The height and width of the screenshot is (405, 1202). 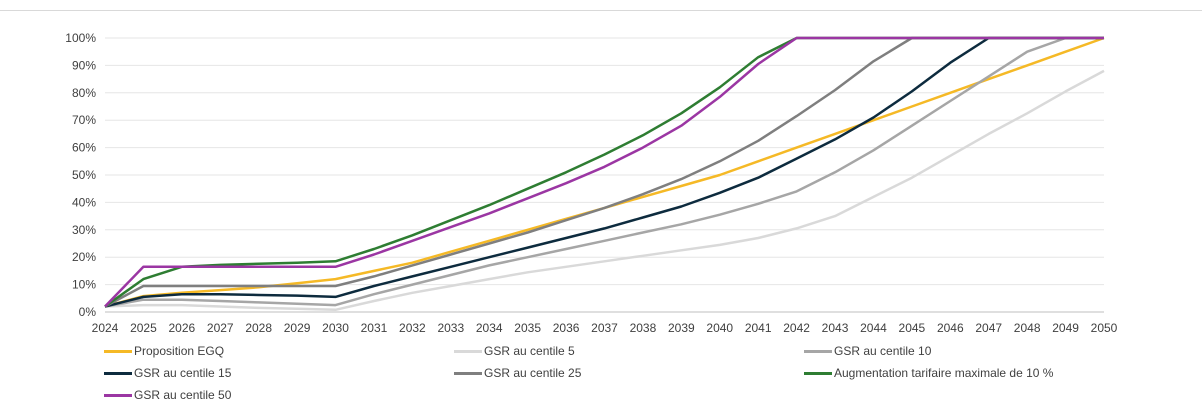 I want to click on x-tick-label: 2024, so click(x=105, y=328).